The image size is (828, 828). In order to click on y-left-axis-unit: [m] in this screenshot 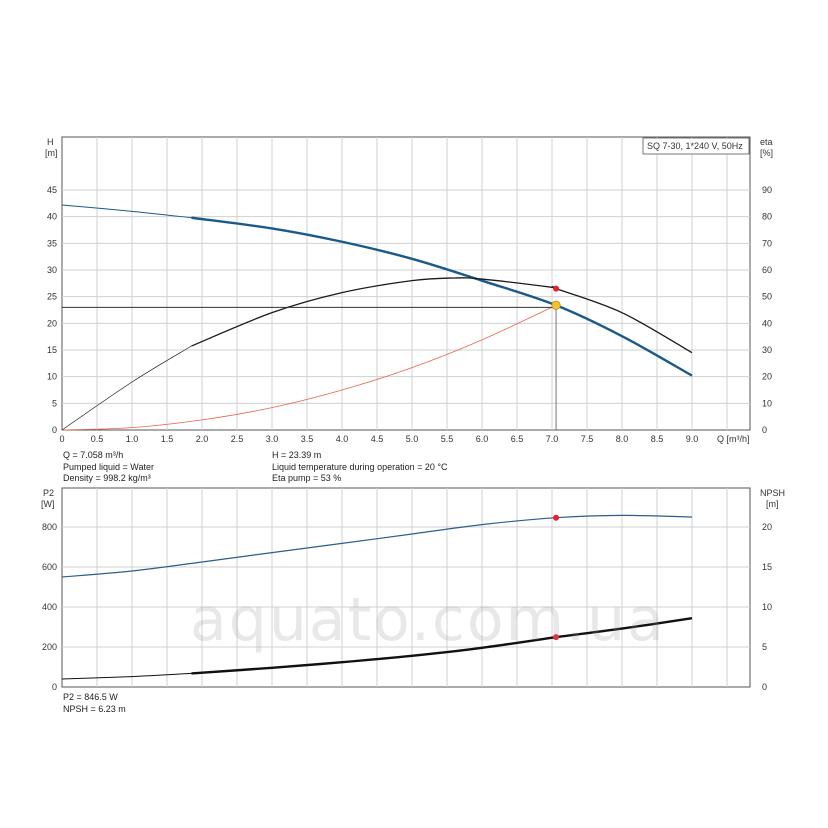, I will do `click(51, 153)`.